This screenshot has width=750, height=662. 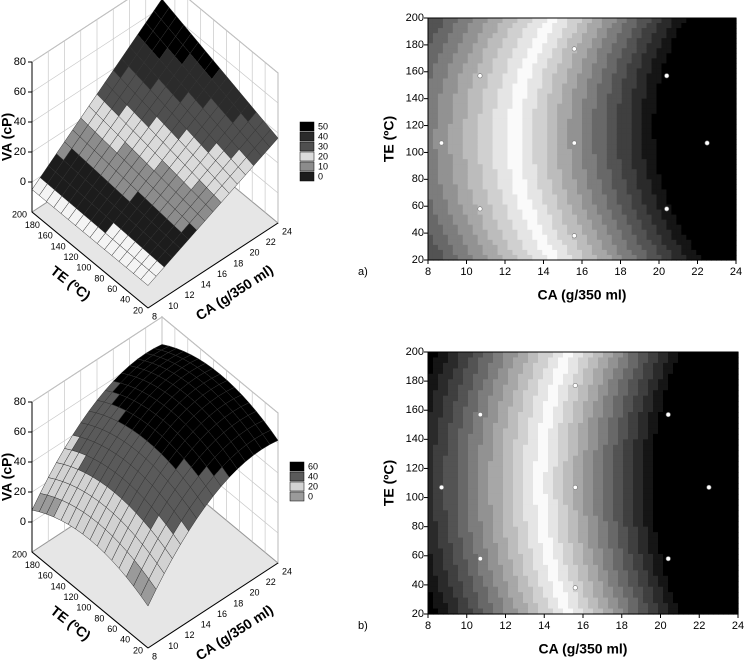 What do you see at coordinates (23, 182) in the screenshot?
I see `z-tick-label: 0` at bounding box center [23, 182].